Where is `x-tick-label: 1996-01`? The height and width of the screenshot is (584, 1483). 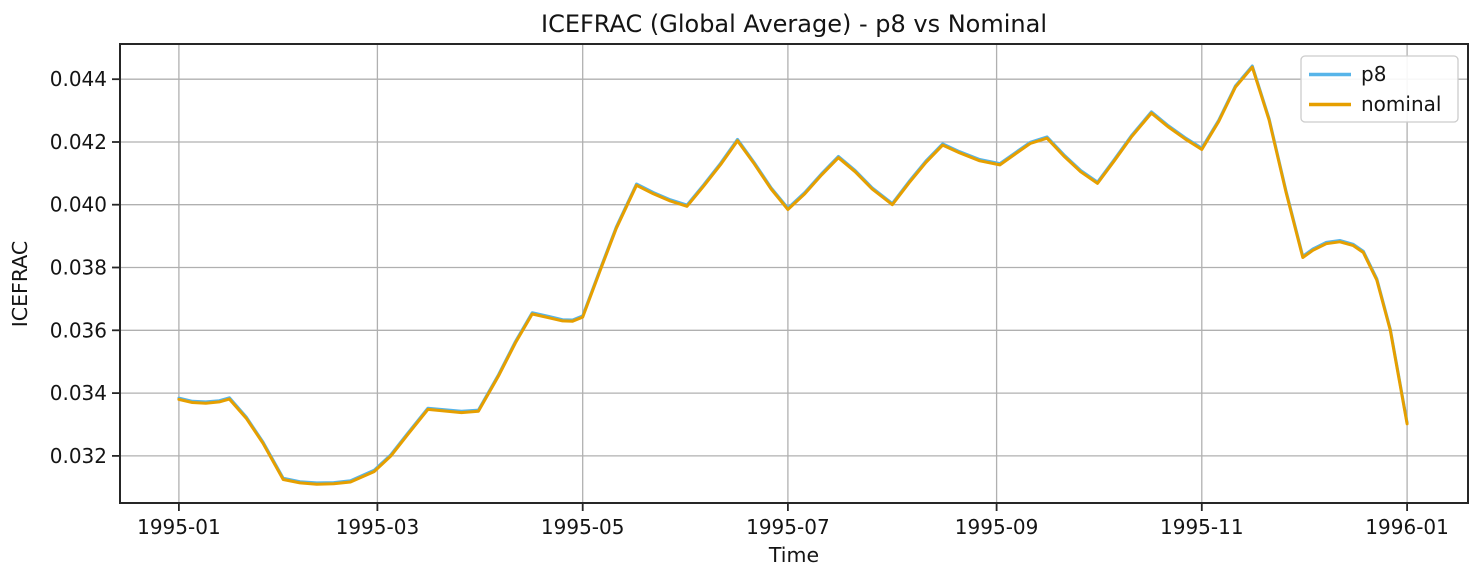
x-tick-label: 1996-01 is located at coordinates (1407, 527).